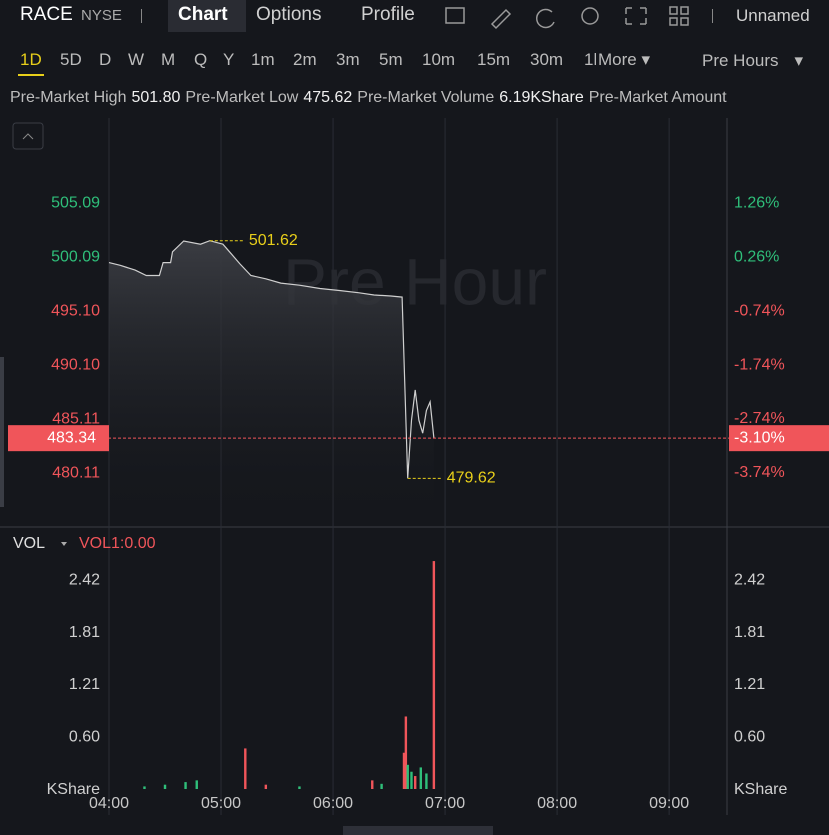 Image resolution: width=829 pixels, height=835 pixels. What do you see at coordinates (242, 97) in the screenshot?
I see `stat-label: Pre-Market Low` at bounding box center [242, 97].